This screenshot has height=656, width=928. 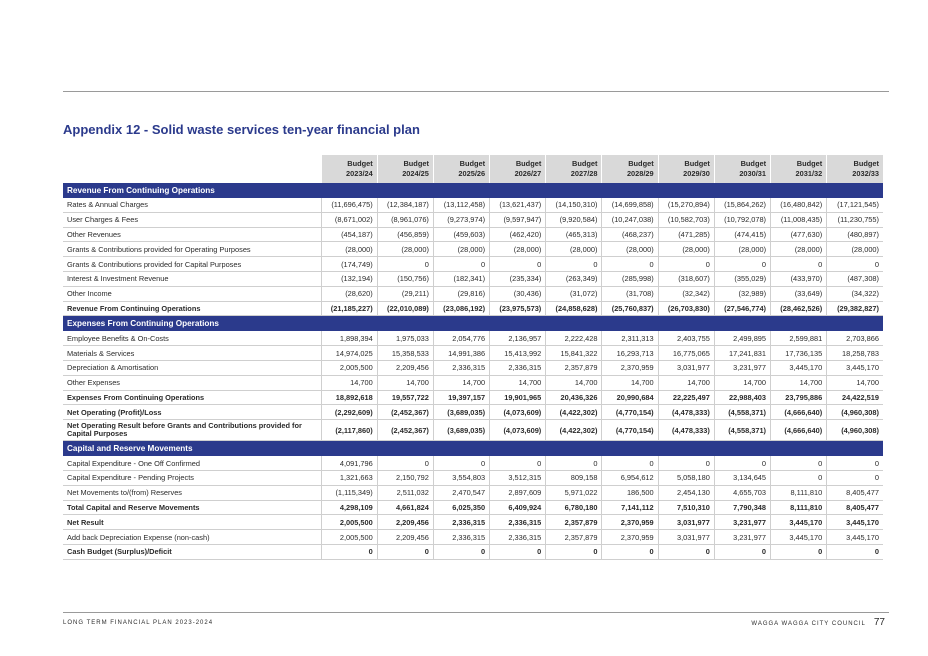 I want to click on table-cell: 17,241,831, so click(x=742, y=353).